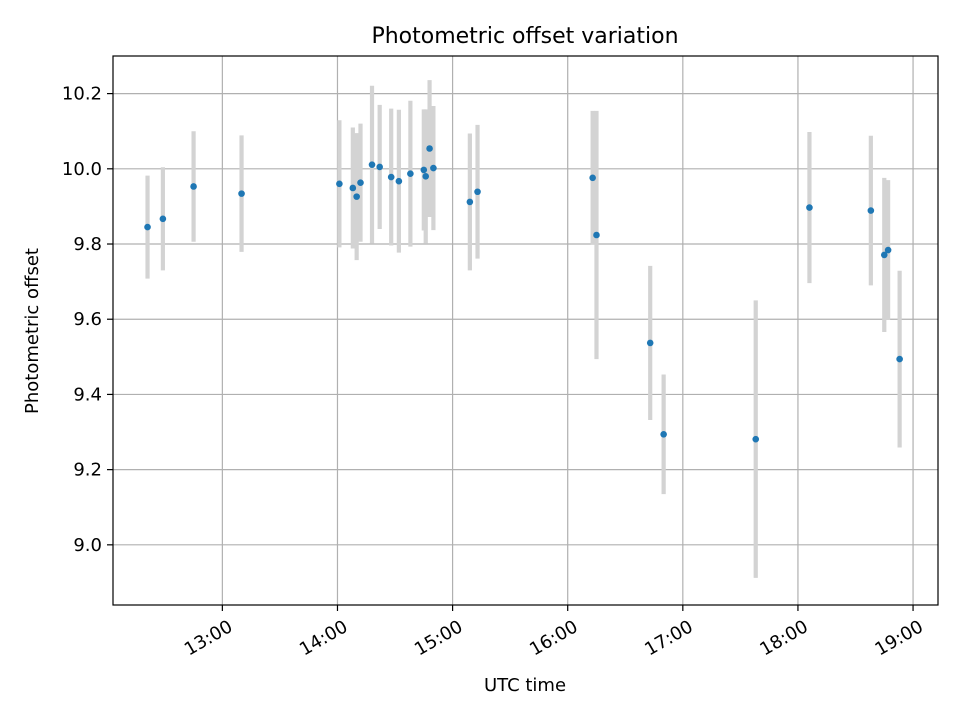 This screenshot has width=960, height=720. What do you see at coordinates (87, 470) in the screenshot?
I see `y-tick-label: 9.2` at bounding box center [87, 470].